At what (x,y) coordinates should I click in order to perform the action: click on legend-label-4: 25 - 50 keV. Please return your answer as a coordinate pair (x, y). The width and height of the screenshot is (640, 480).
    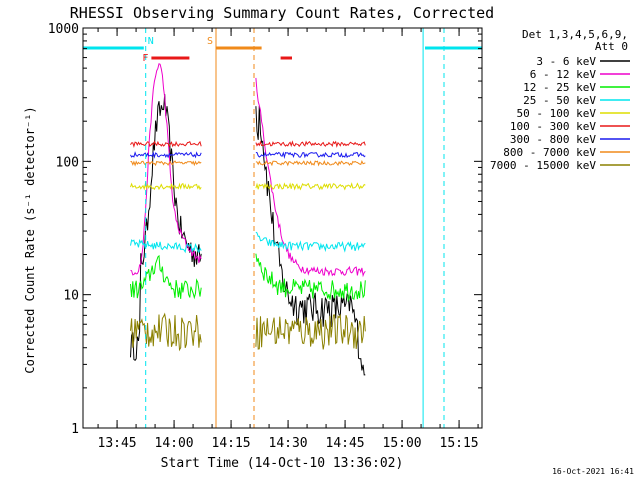
    Looking at the image, I should click on (559, 100).